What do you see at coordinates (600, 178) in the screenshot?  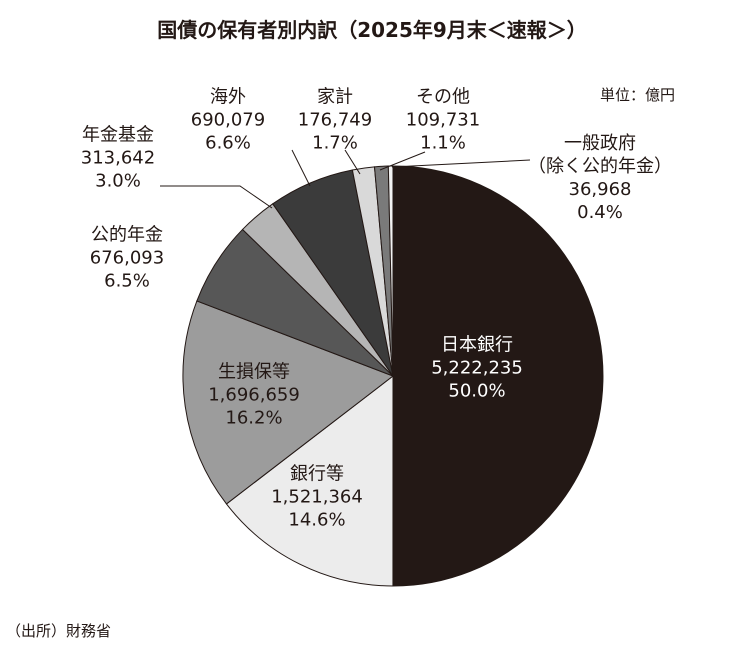 I see `slice-label: 一般政府 （除く公的年金） 36,968 0.4%` at bounding box center [600, 178].